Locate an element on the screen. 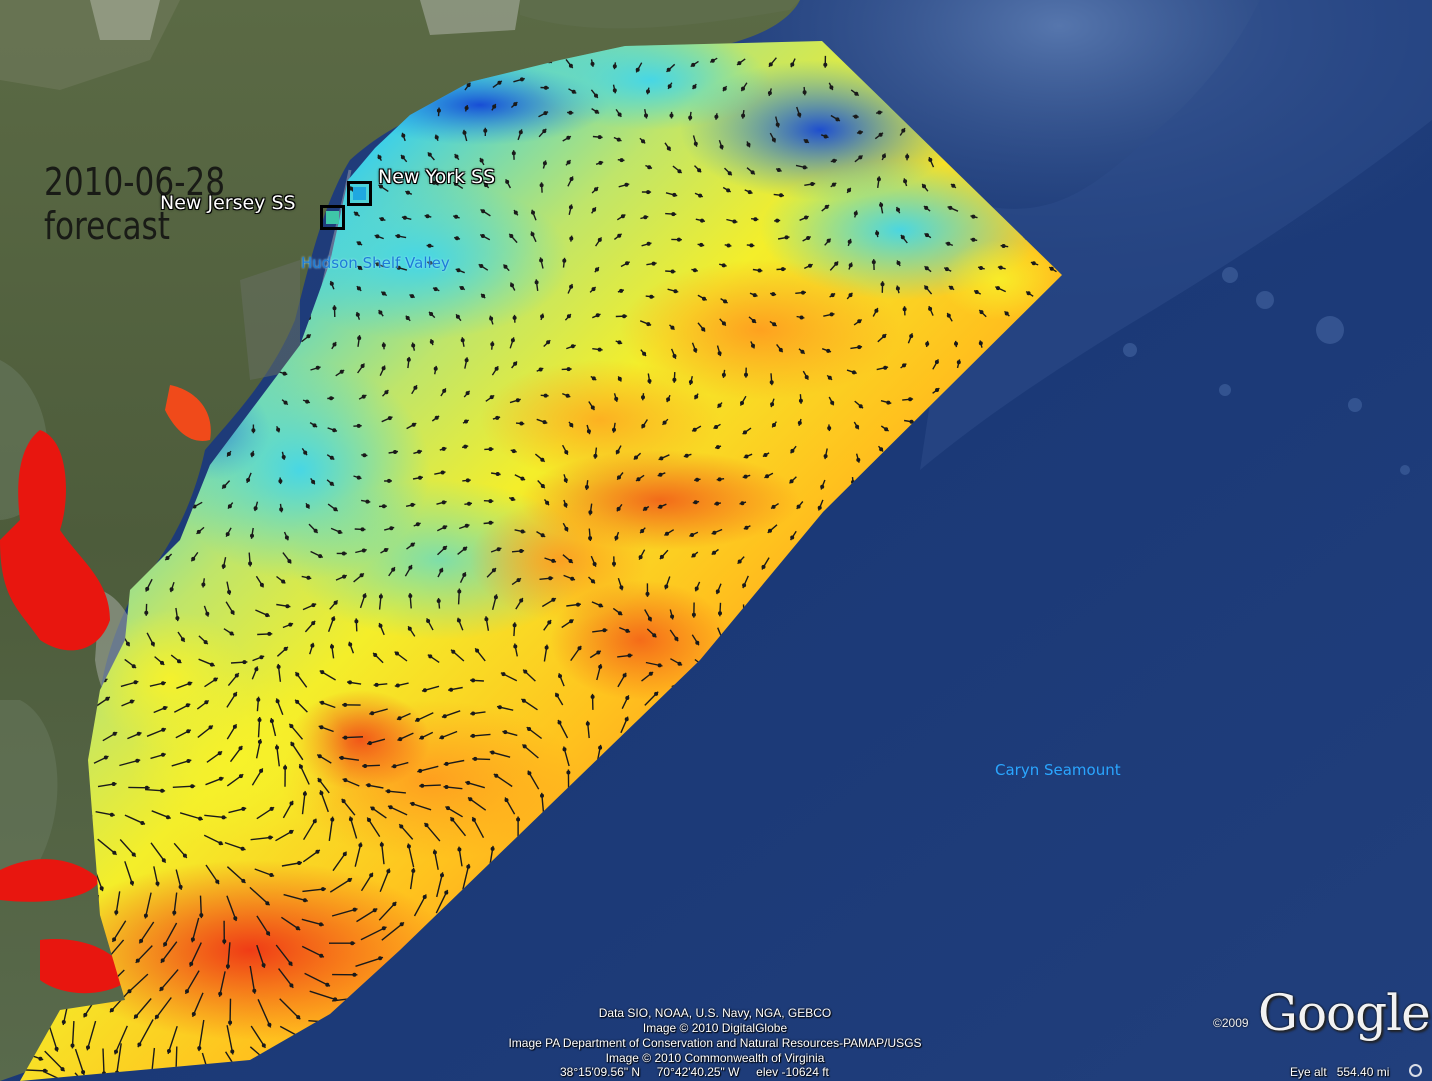  new-york-ss-label: New York SS is located at coordinates (437, 177).